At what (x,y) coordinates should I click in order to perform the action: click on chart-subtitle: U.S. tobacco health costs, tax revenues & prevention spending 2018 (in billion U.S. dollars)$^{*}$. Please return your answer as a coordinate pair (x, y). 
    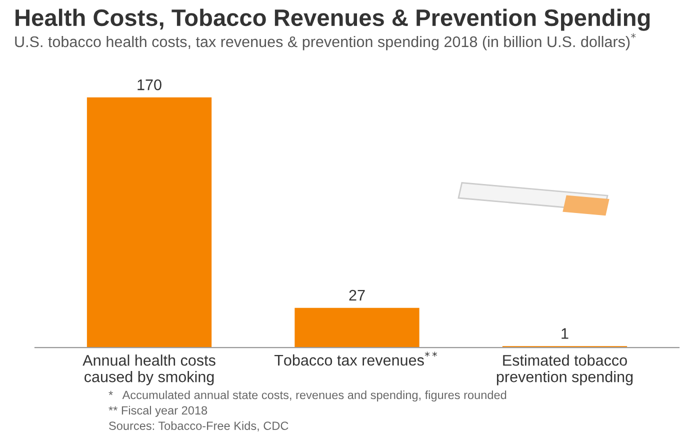
    Looking at the image, I should click on (325, 41).